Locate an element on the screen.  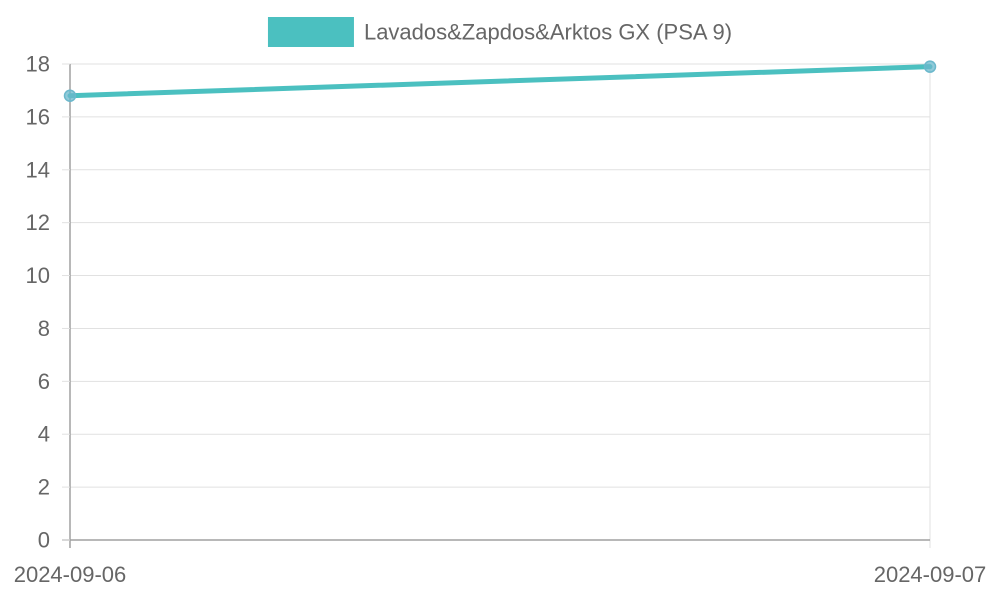
y-tick-label: 4 is located at coordinates (44, 434).